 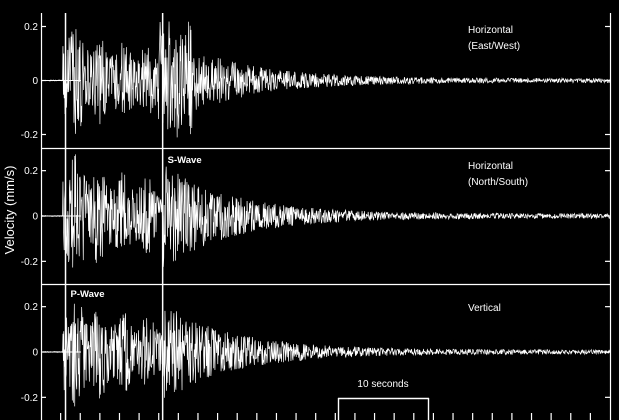 What do you see at coordinates (490, 30) in the screenshot?
I see `panel-1-label-line-1: Horizontal` at bounding box center [490, 30].